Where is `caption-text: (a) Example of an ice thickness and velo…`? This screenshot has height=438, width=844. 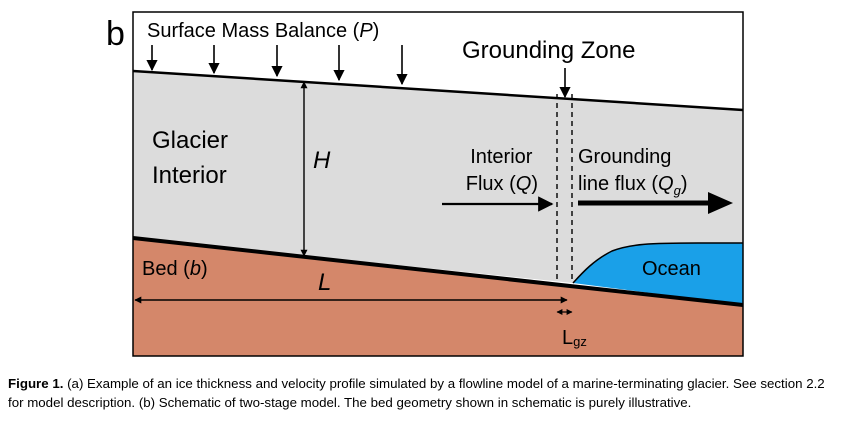 caption-text: (a) Example of an ice thickness and velo… is located at coordinates (416, 393).